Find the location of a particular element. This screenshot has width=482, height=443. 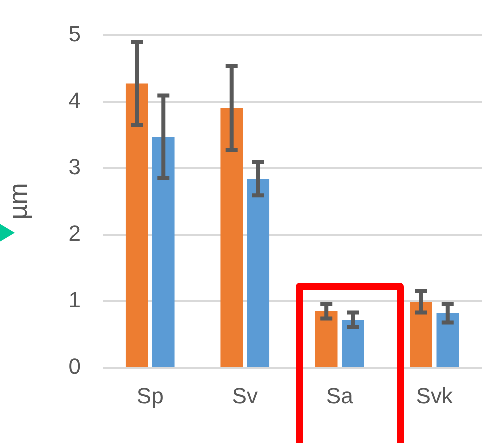

x-tick-label: Sa is located at coordinates (340, 395).